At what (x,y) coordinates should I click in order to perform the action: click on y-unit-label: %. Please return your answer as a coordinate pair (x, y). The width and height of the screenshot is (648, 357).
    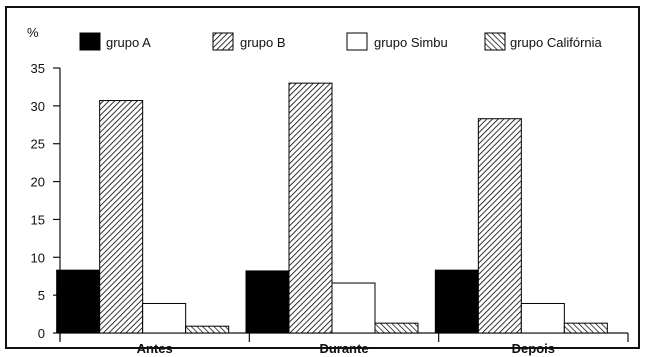
    Looking at the image, I should click on (33, 32).